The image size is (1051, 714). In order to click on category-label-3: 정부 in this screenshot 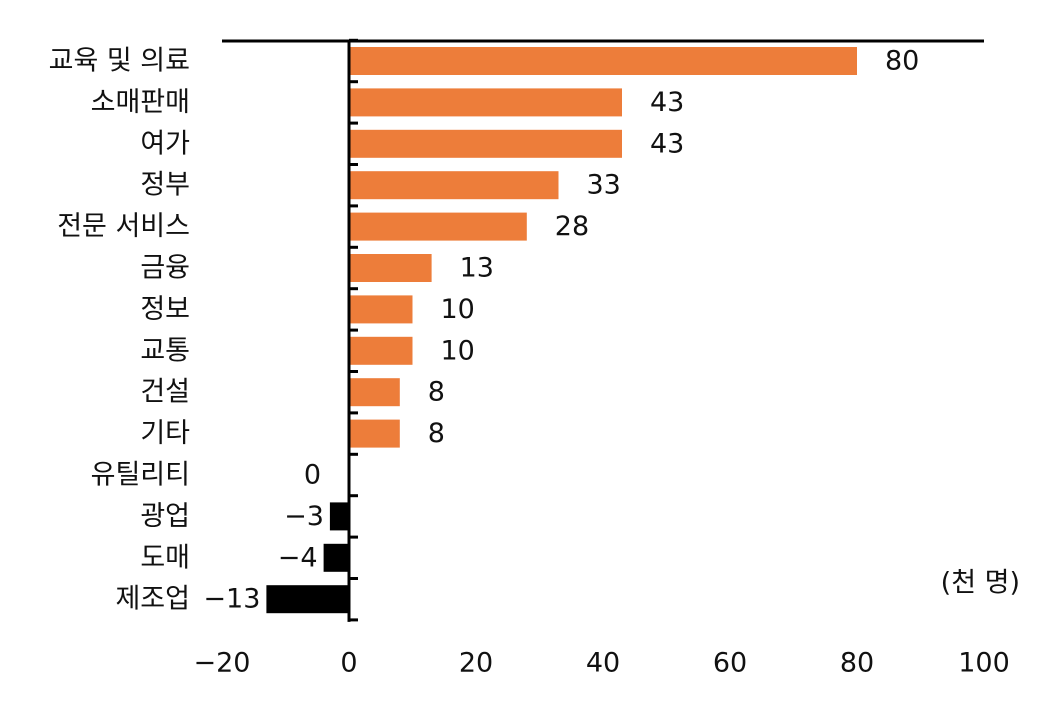, I will do `click(165, 185)`.